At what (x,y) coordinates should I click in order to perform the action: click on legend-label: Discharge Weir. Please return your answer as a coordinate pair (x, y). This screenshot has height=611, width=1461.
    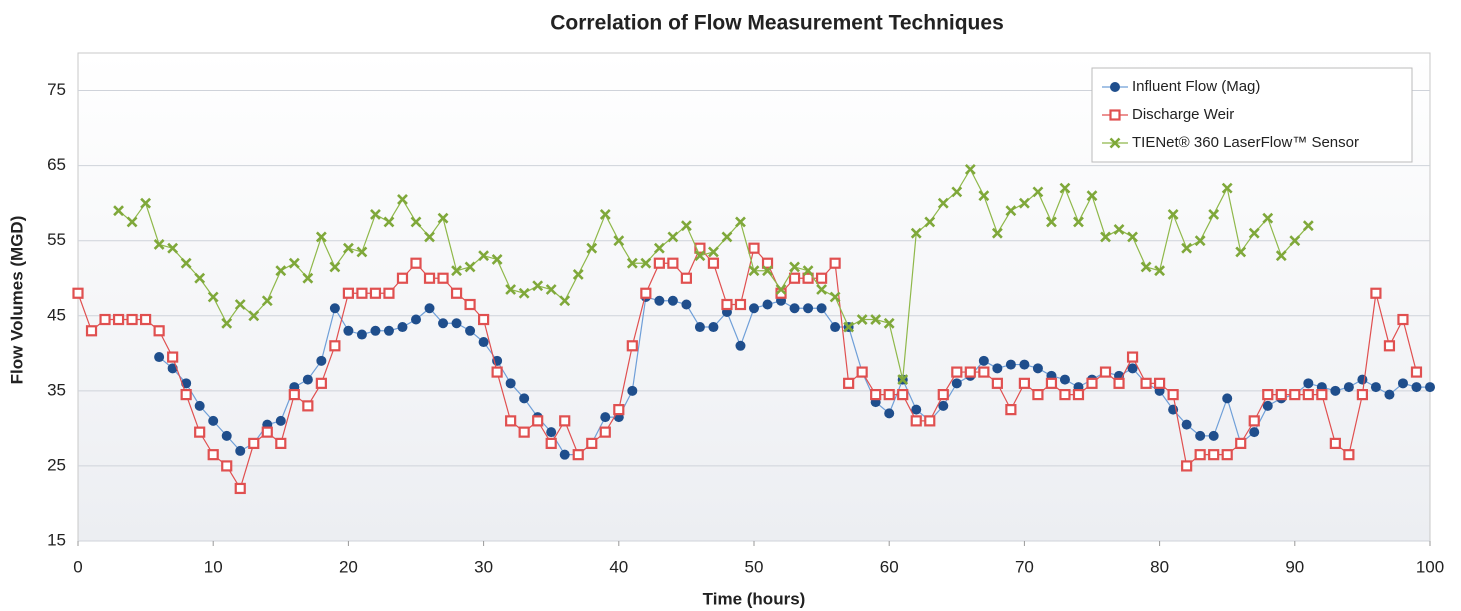
    Looking at the image, I should click on (1183, 114).